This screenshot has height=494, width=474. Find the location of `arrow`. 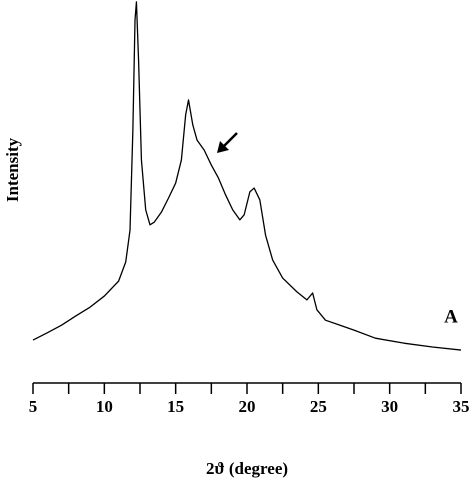

arrow is located at coordinates (227, 142).